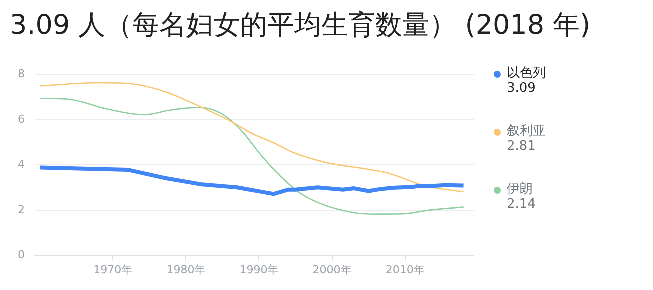 The image size is (653, 290). I want to click on y-tick-label: 8, so click(21, 73).